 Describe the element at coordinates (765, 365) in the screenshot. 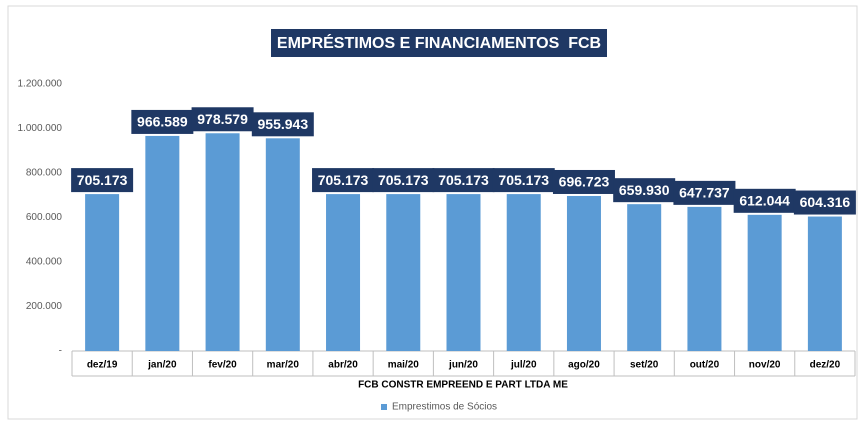

I see `x-tick-label: nov/20` at that location.